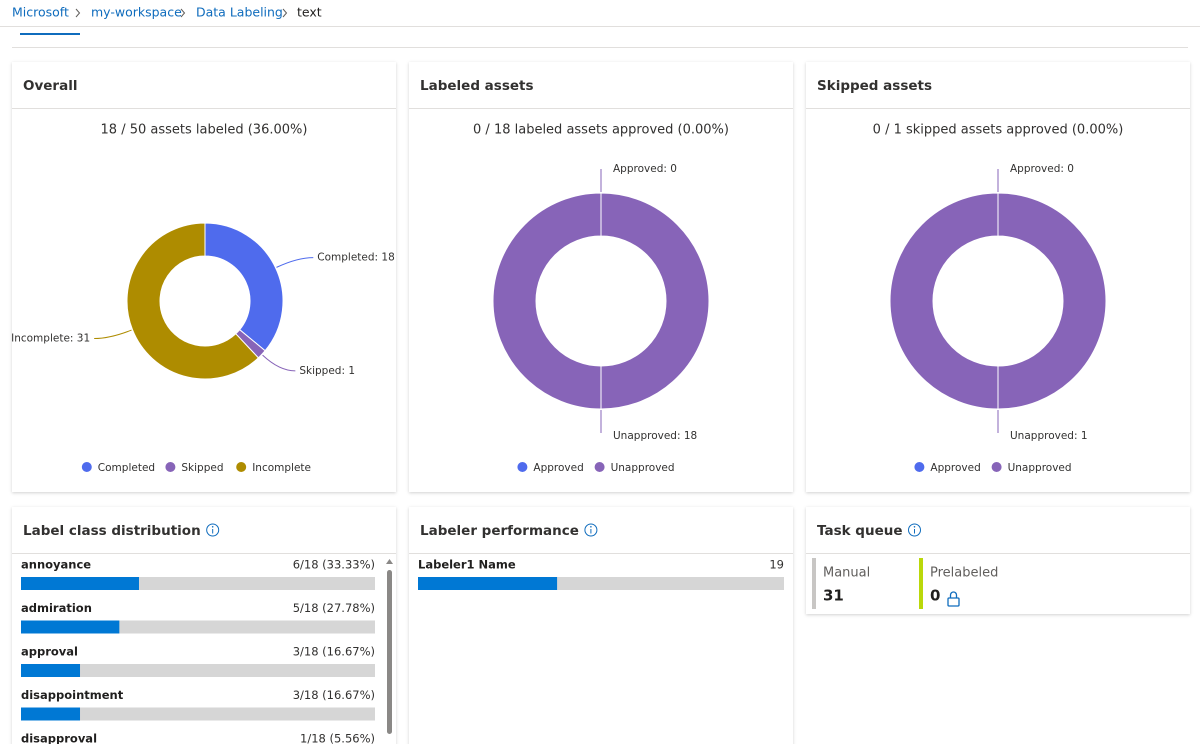 This screenshot has height=744, width=1200. What do you see at coordinates (239, 12) in the screenshot?
I see `breadcrumb-item: Data Labeling` at bounding box center [239, 12].